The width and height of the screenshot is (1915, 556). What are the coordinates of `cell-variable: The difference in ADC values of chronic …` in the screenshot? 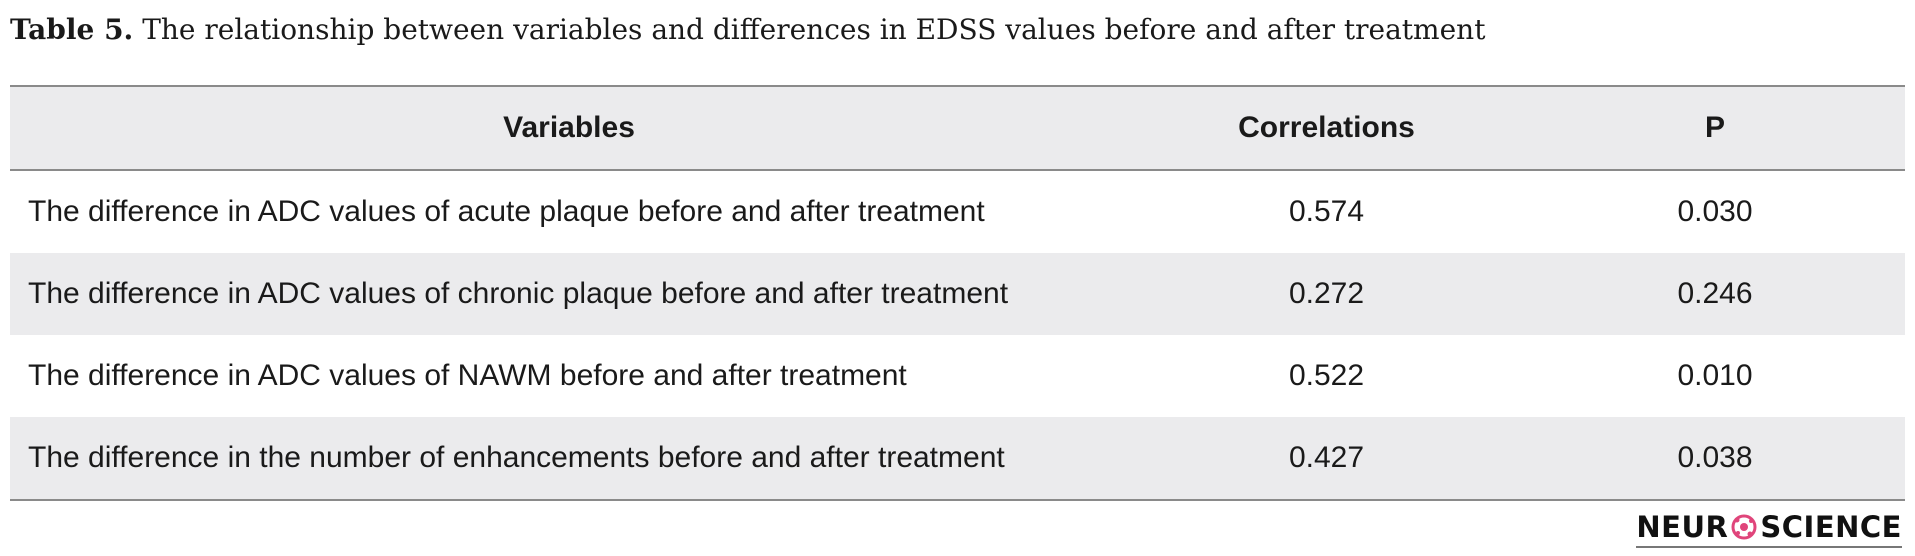 It's located at (518, 293).